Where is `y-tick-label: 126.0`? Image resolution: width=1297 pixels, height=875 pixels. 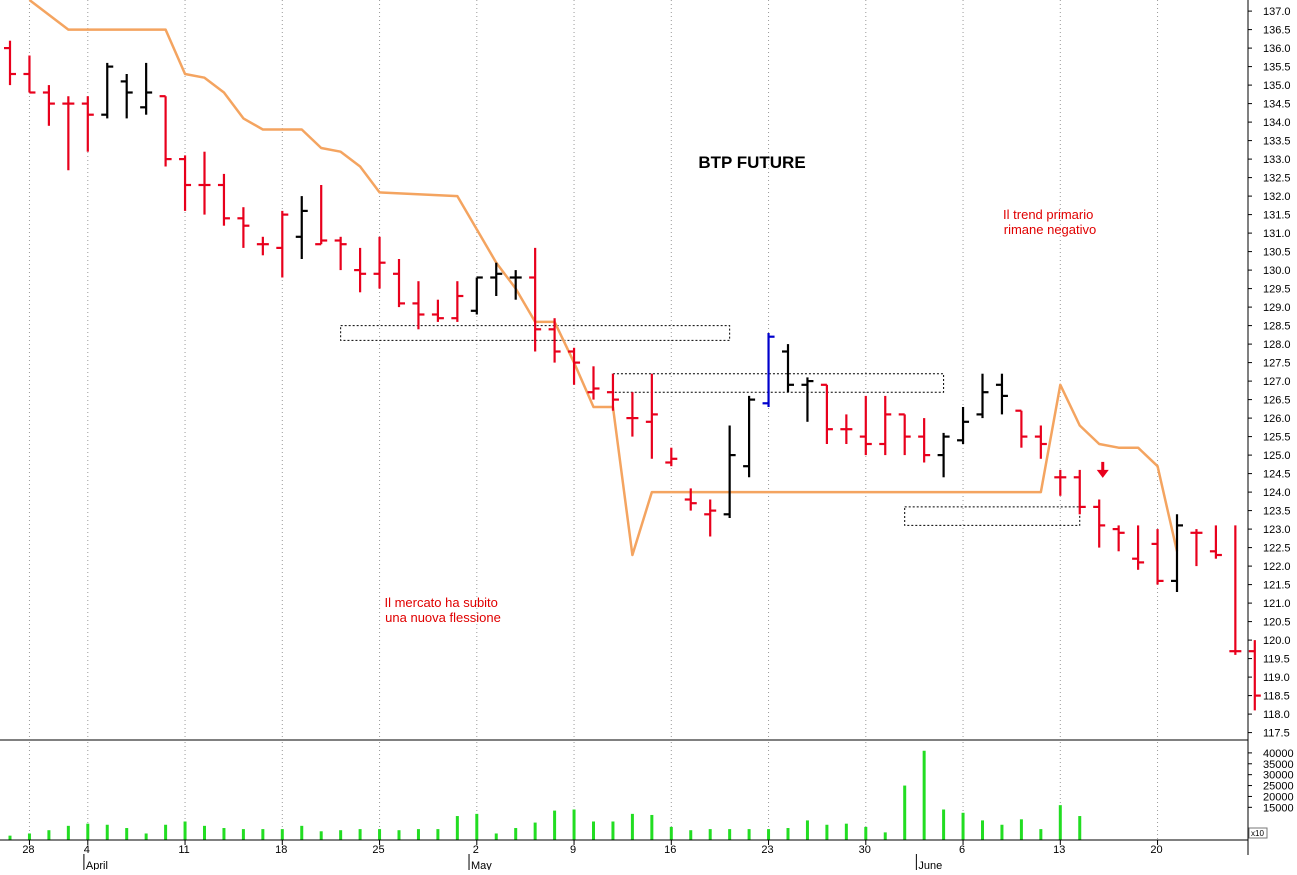 y-tick-label: 126.0 is located at coordinates (1277, 419).